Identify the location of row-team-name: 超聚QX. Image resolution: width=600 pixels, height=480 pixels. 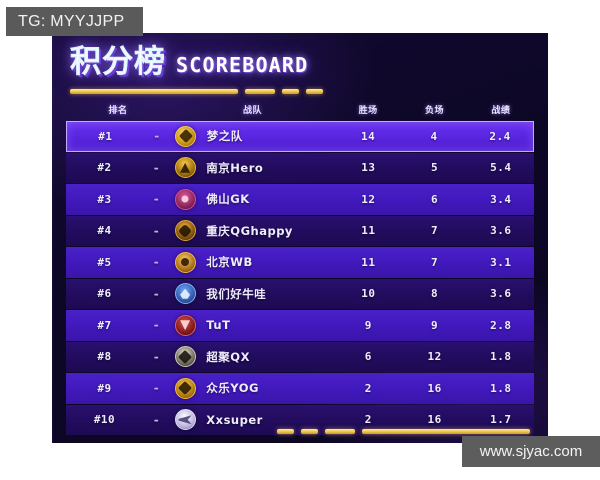
(228, 356).